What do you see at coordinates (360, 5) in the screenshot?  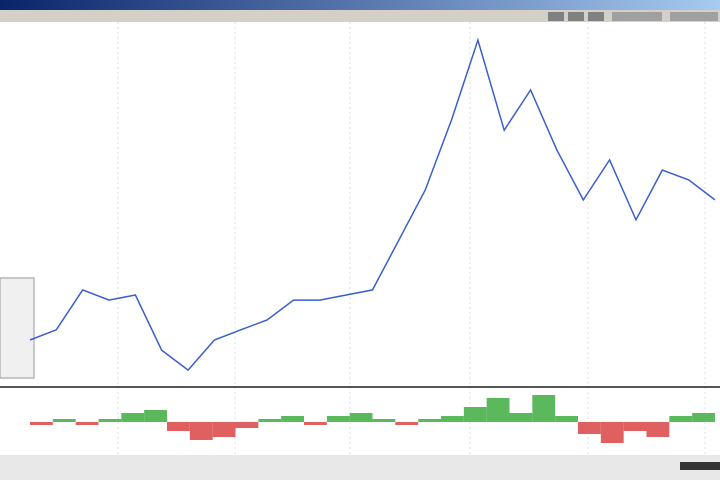 I see `title-bar` at bounding box center [360, 5].